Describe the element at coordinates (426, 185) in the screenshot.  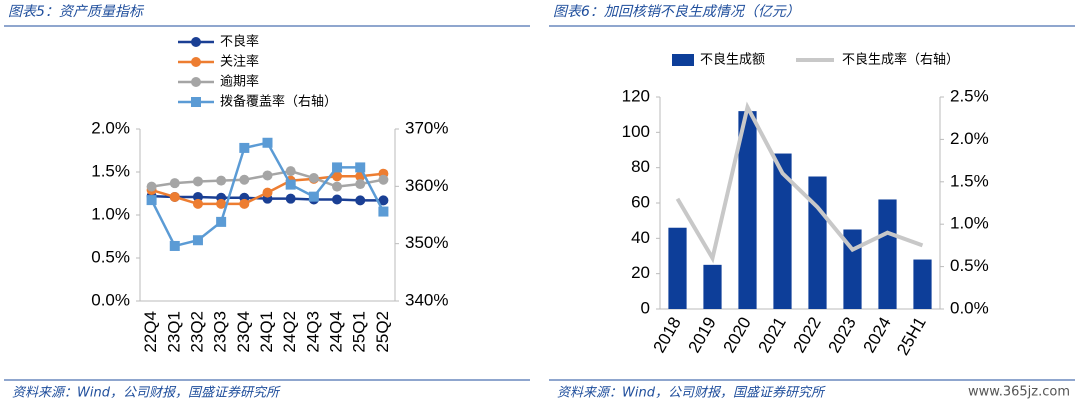
I see `y2-tick-label: 360%` at that location.